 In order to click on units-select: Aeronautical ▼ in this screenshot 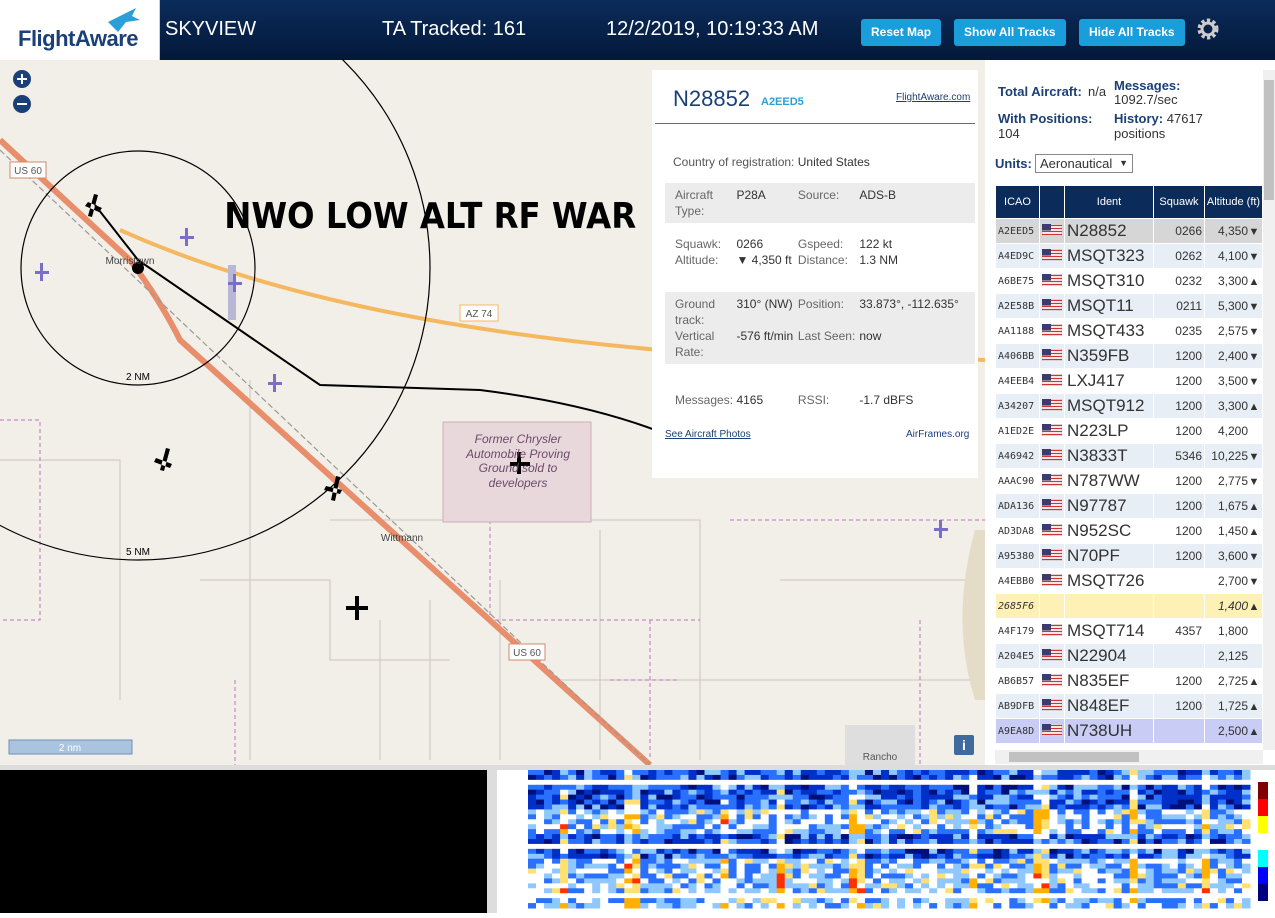, I will do `click(1084, 163)`.